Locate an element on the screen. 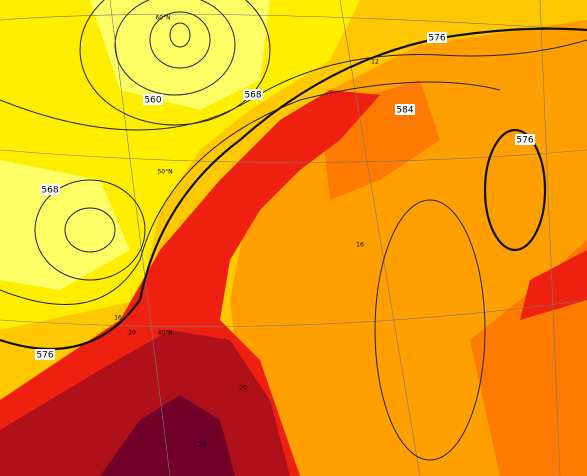  contour-label: 560 is located at coordinates (152, 101).